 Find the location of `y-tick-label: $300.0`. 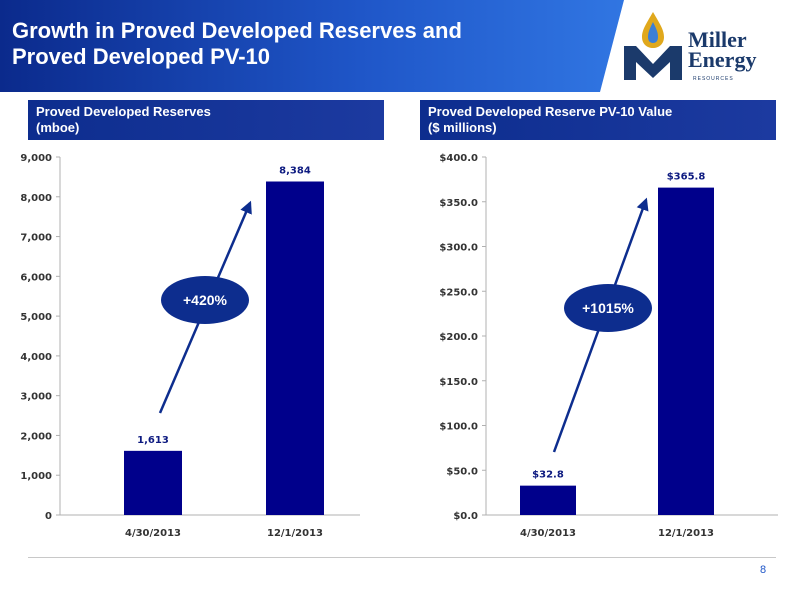

y-tick-label: $300.0 is located at coordinates (458, 248).